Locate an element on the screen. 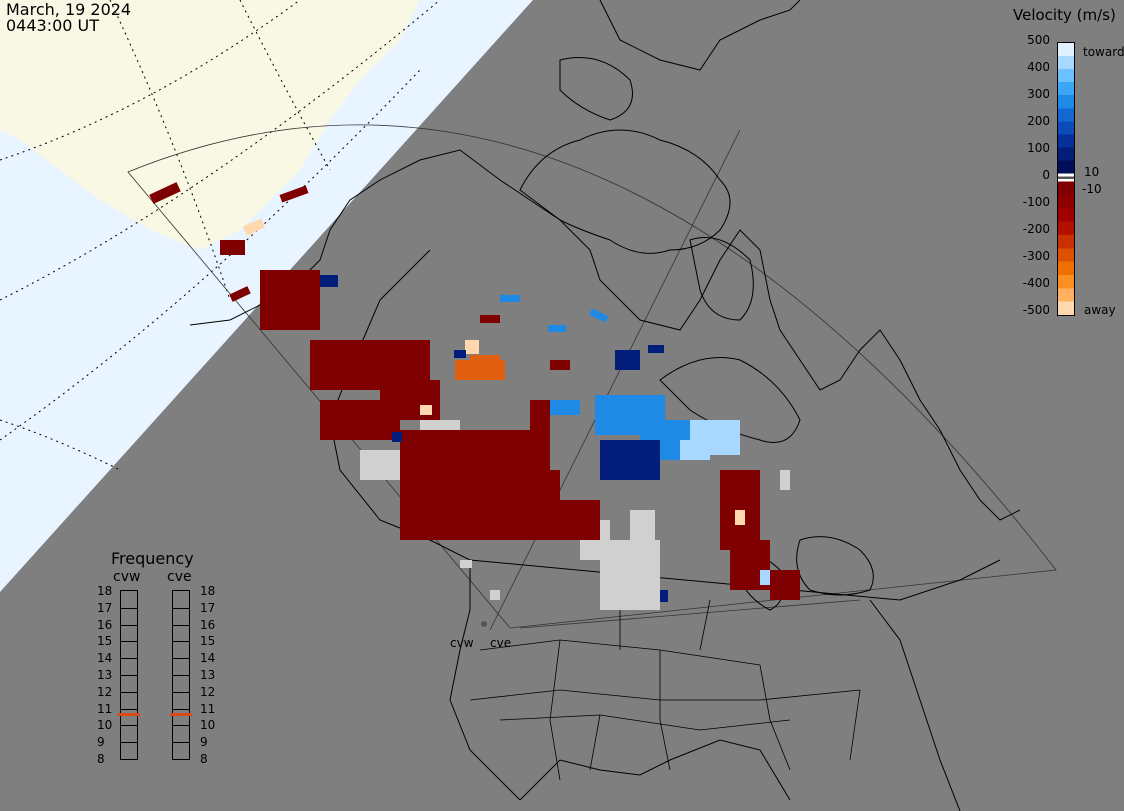 The height and width of the screenshot is (811, 1124). site-label-cve: cve is located at coordinates (501, 643).